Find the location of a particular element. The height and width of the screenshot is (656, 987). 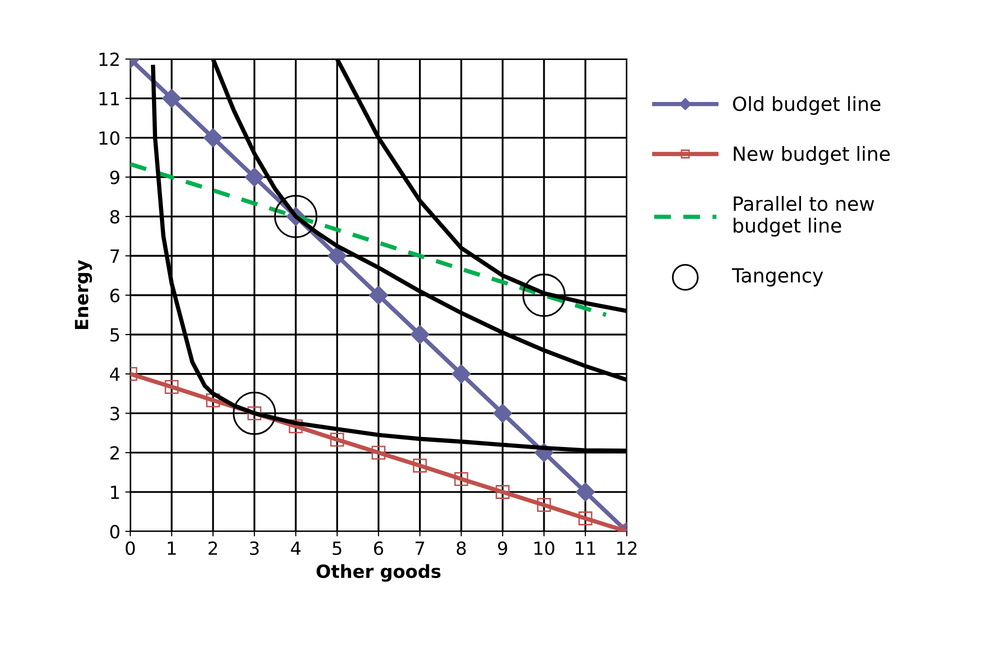

x-axis-title: Other goods is located at coordinates (378, 573).